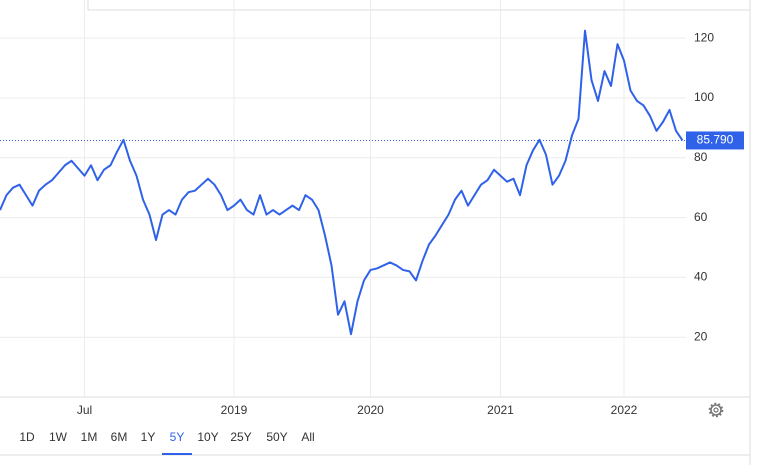 This screenshot has height=465, width=763. Describe the element at coordinates (701, 217) in the screenshot. I see `y-tick-label: 60` at that location.